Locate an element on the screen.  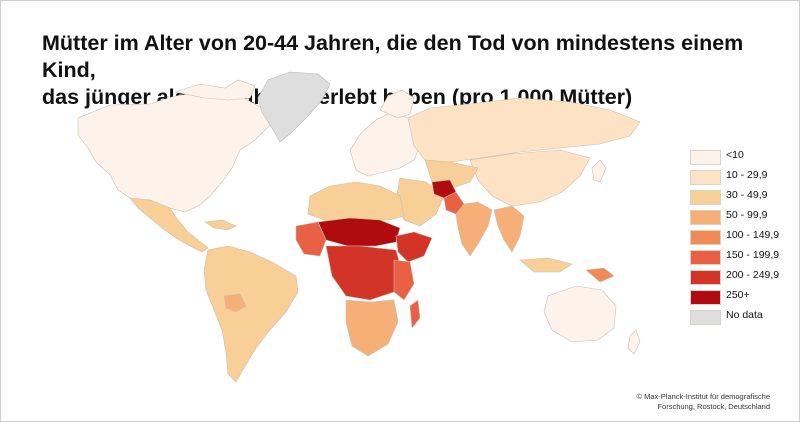
region-horn-of-africa is located at coordinates (414, 247).